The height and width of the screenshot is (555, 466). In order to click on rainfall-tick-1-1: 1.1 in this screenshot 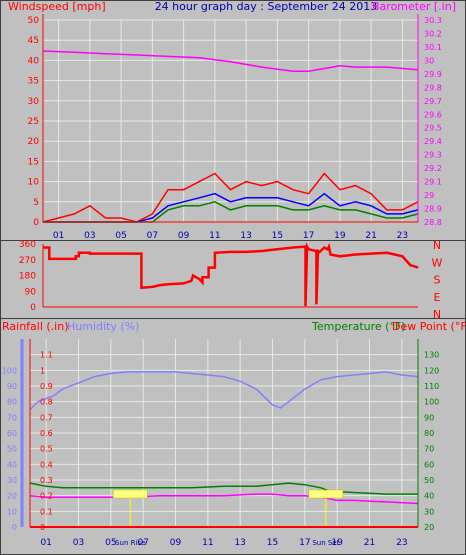, I will do `click(46, 355)`.